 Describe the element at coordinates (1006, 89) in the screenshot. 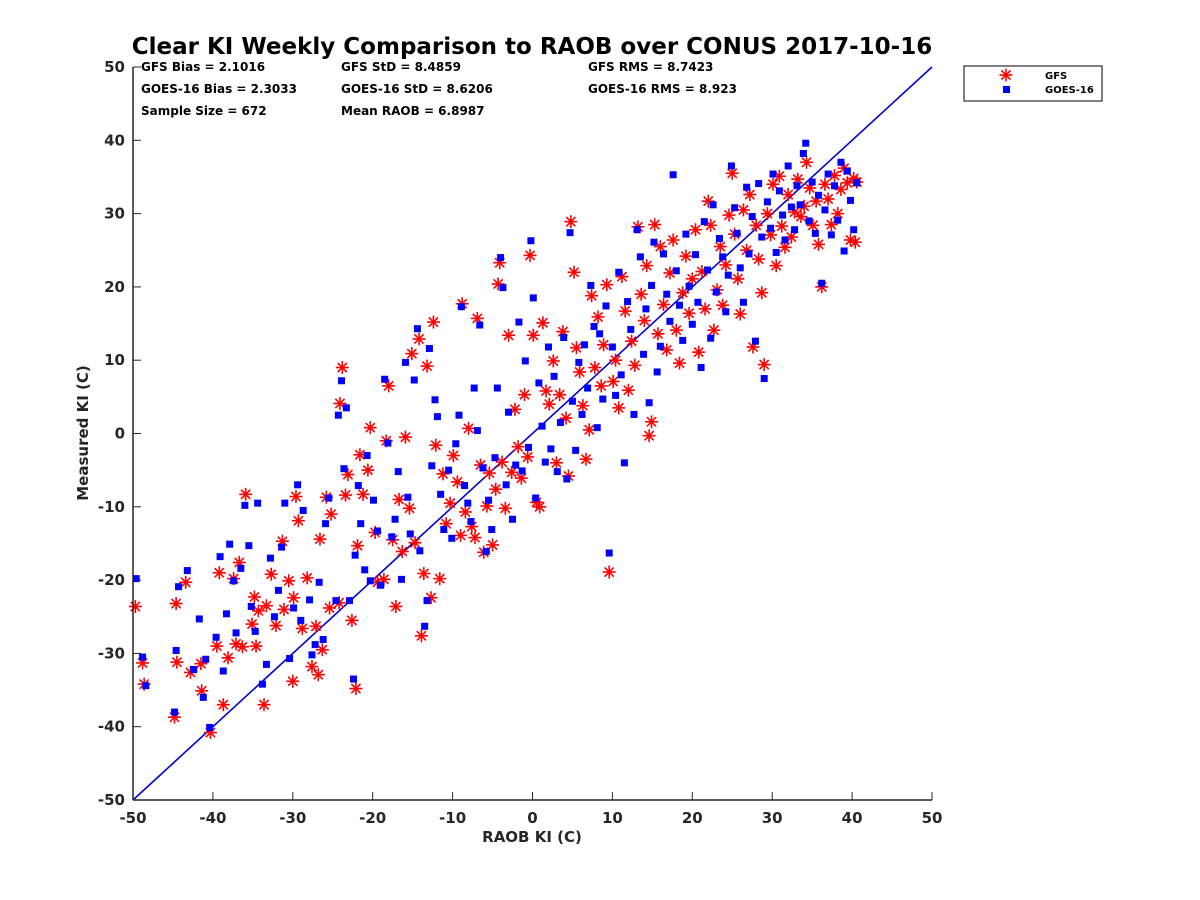

I see `legend-goes-16-marker` at that location.